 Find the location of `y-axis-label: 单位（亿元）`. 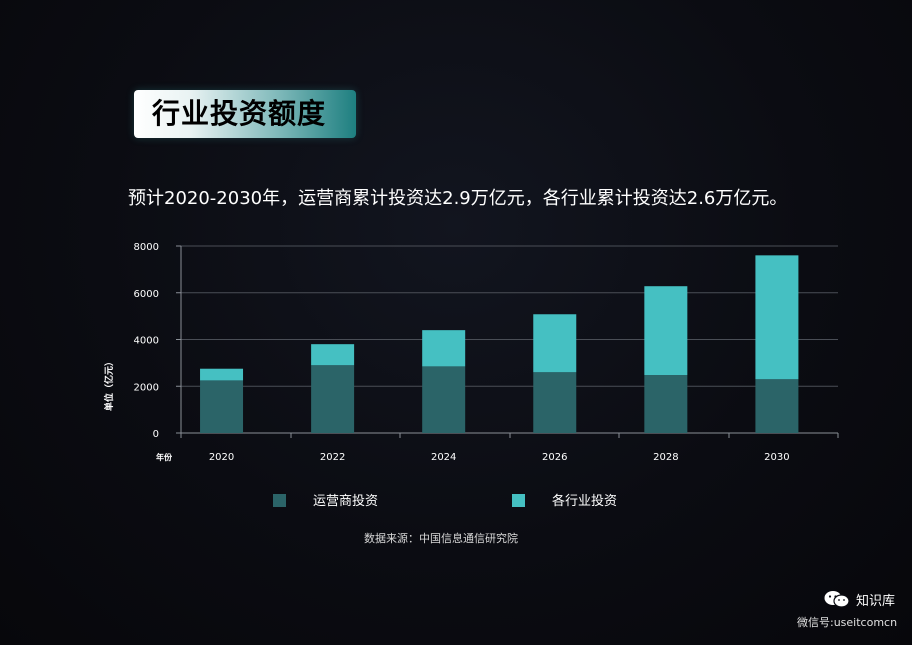

y-axis-label: 单位（亿元） is located at coordinates (109, 384).